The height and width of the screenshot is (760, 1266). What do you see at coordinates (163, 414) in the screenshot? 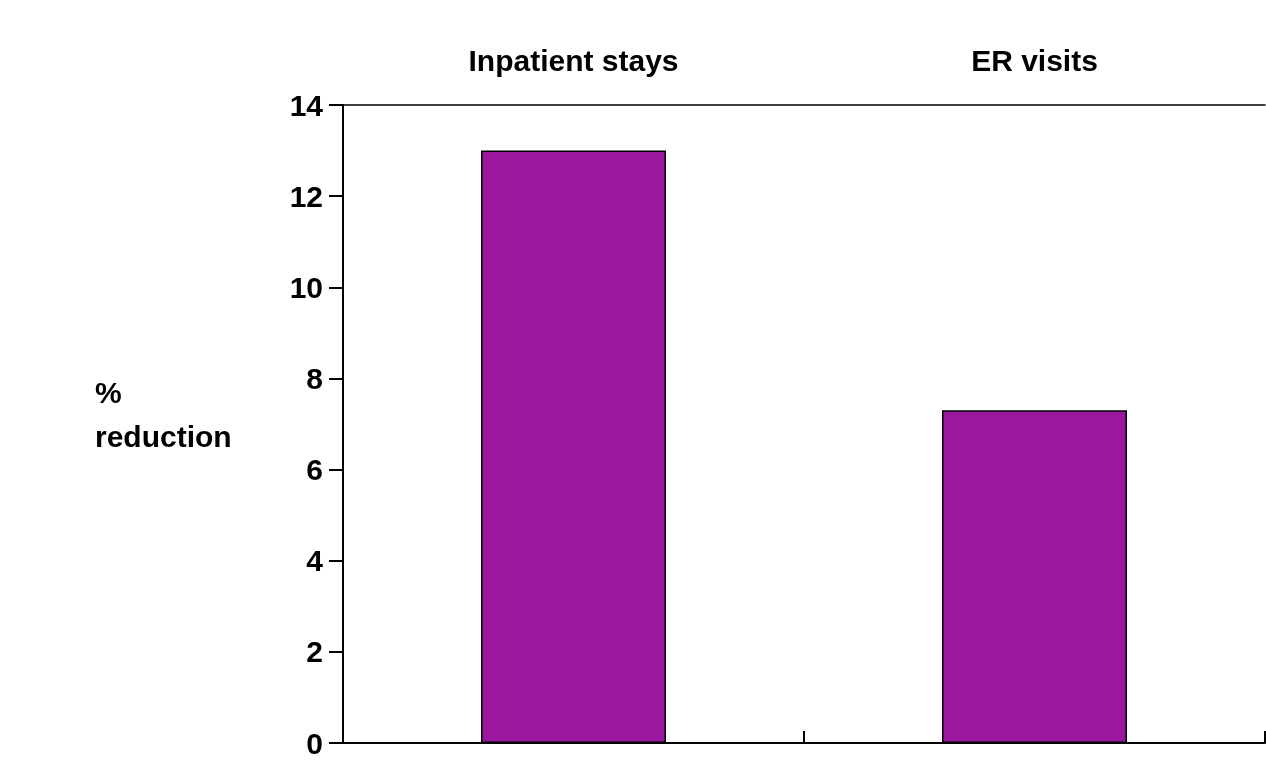
I see `y-axis-title: % reduction` at bounding box center [163, 414].